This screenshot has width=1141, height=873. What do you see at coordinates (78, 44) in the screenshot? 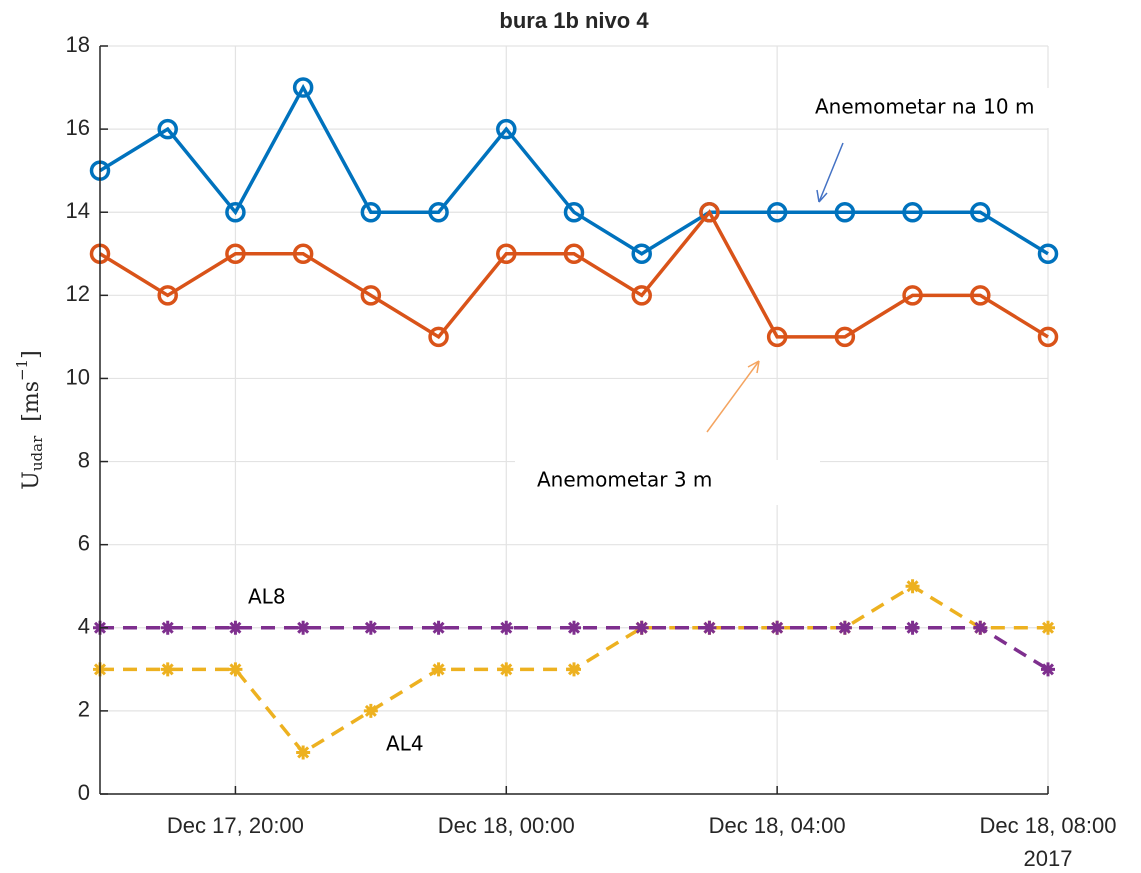
I see `y-tick-label: 18` at bounding box center [78, 44].